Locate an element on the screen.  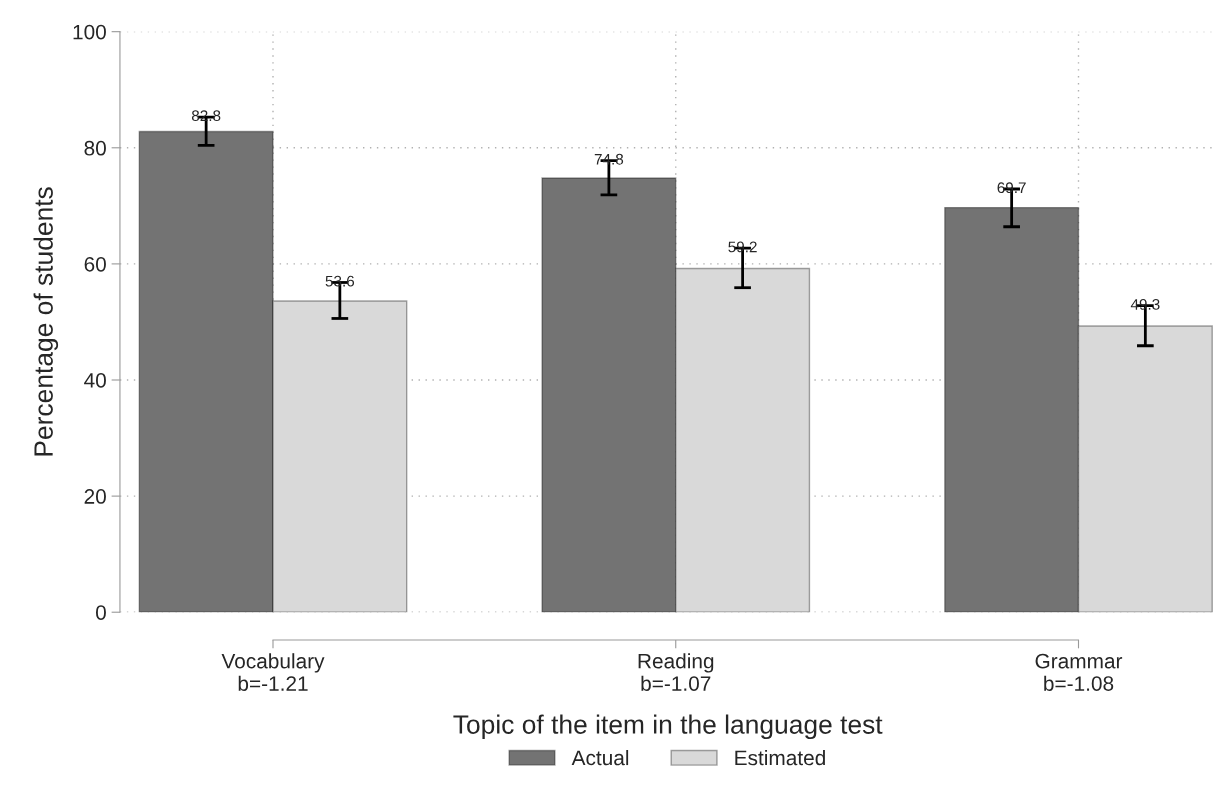
y-axis-title: Percentage of students is located at coordinates (46, 321).